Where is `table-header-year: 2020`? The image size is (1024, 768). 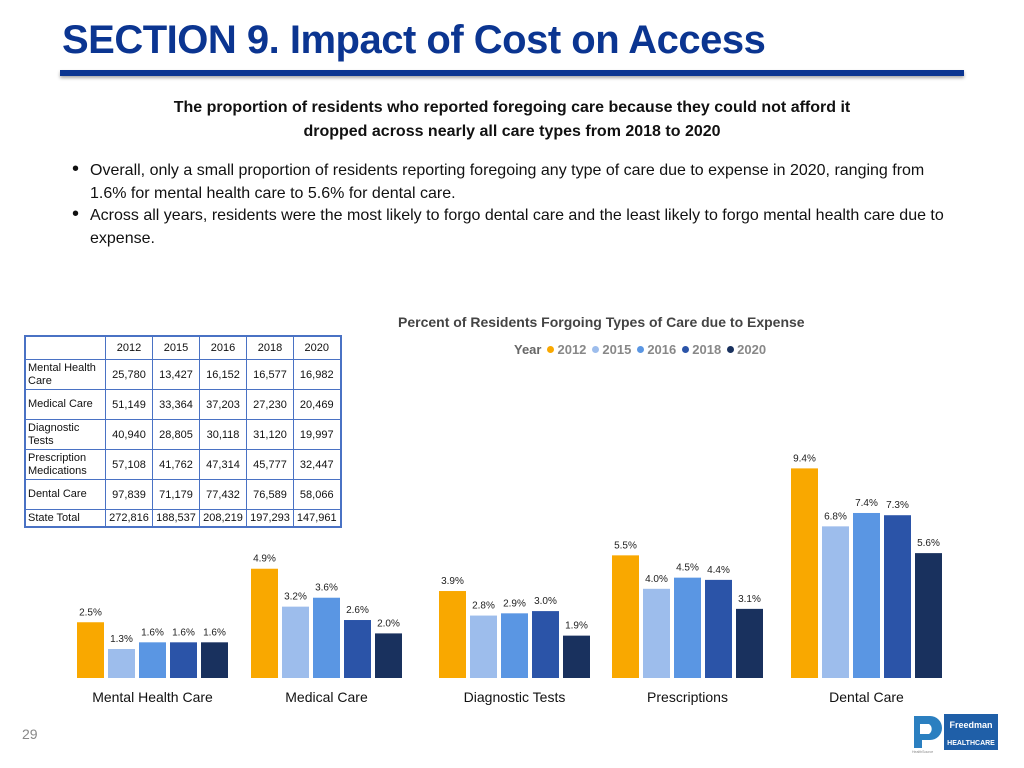 table-header-year: 2020 is located at coordinates (317, 347).